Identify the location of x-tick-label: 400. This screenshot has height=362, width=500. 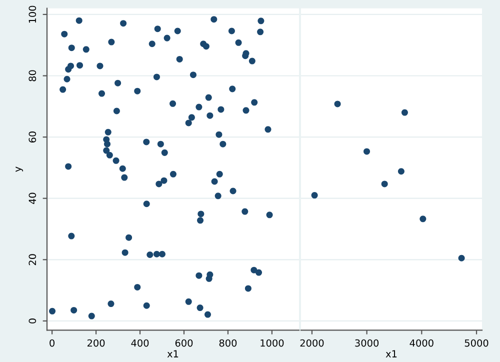
(140, 343).